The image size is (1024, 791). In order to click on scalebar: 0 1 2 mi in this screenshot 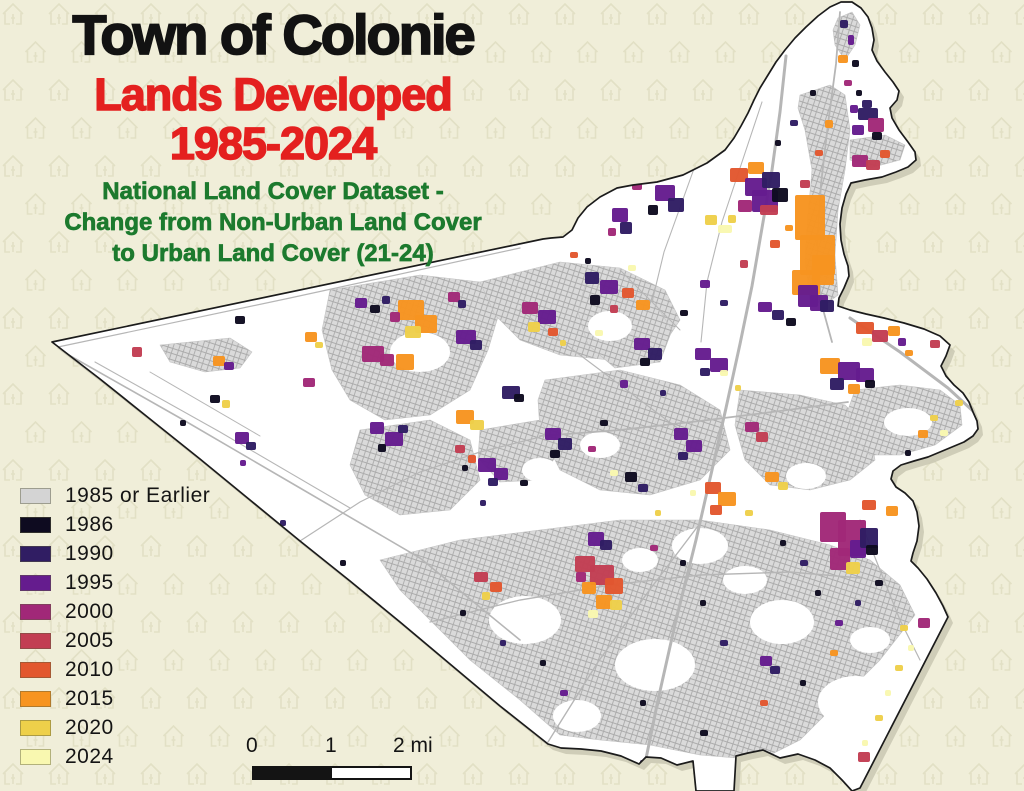, I will do `click(354, 759)`.